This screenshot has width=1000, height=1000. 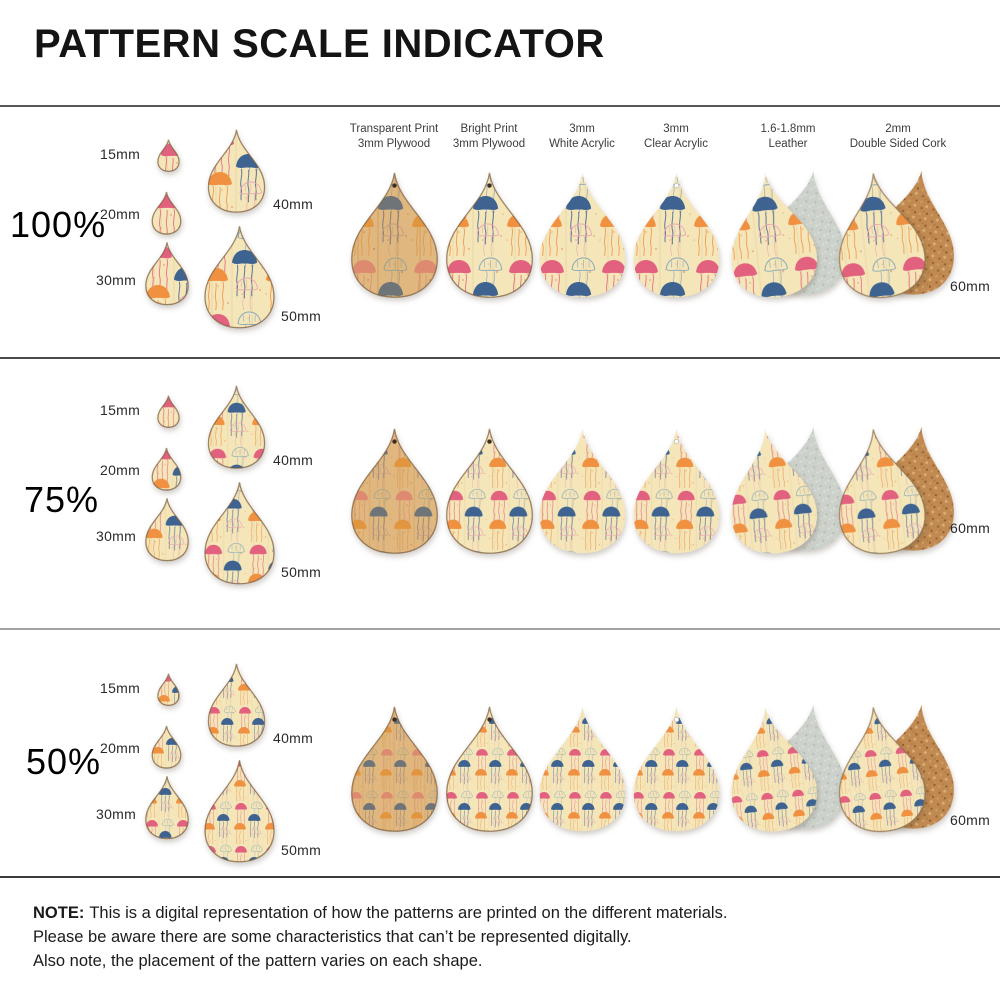 What do you see at coordinates (788, 143) in the screenshot?
I see `material-header-line2: Leather` at bounding box center [788, 143].